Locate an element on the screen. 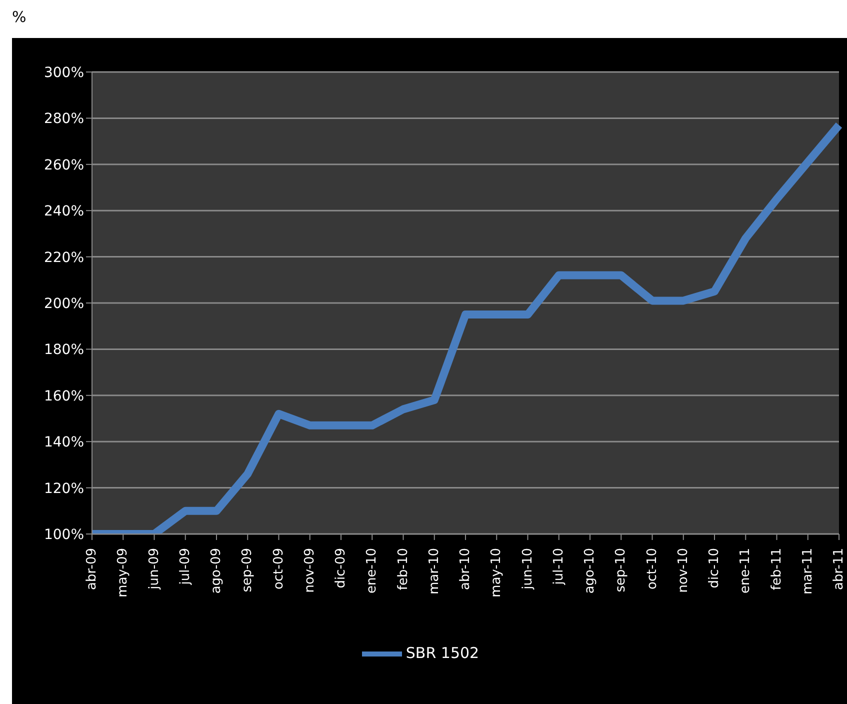  y-tick-label: 100% is located at coordinates (64, 534).